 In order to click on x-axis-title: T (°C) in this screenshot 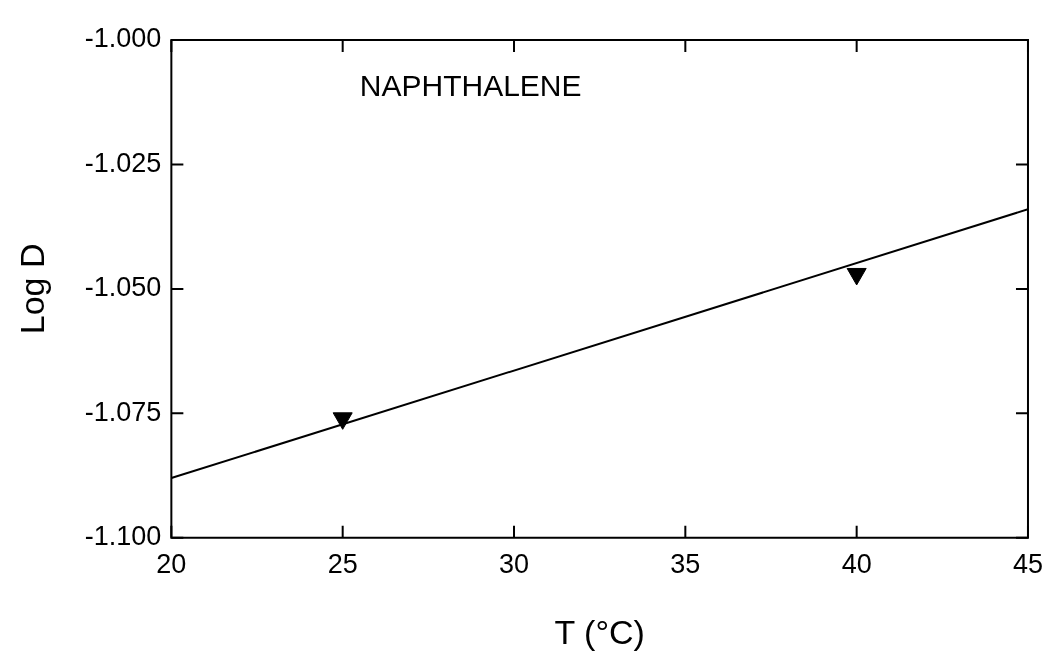, I will do `click(599, 631)`.